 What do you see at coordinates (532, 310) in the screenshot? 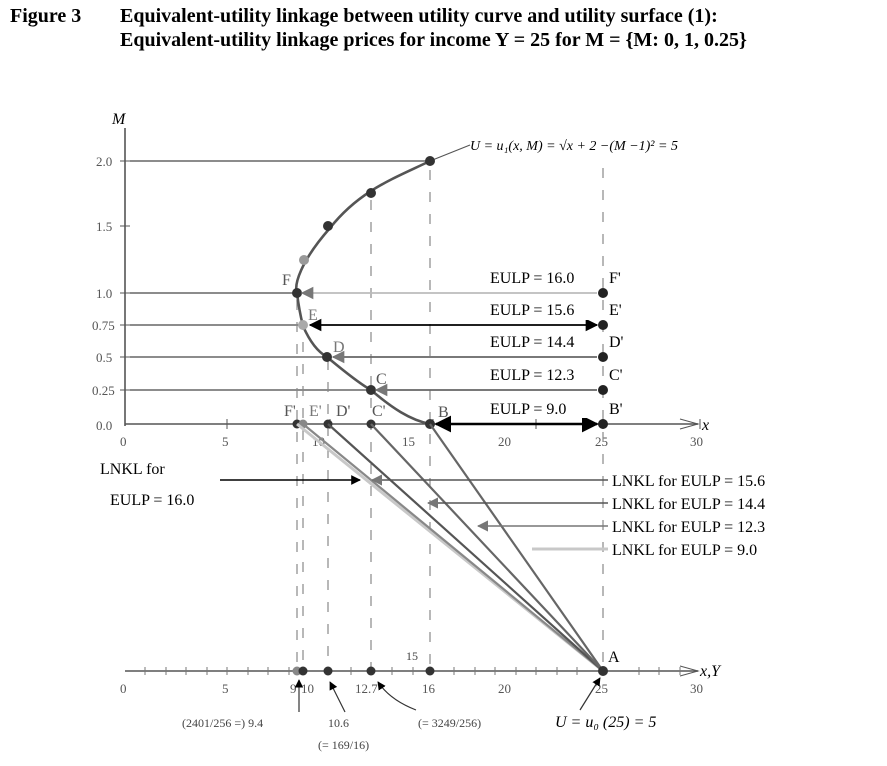
I see `eulp-label-15.6: EULP = 15.6` at bounding box center [532, 310].